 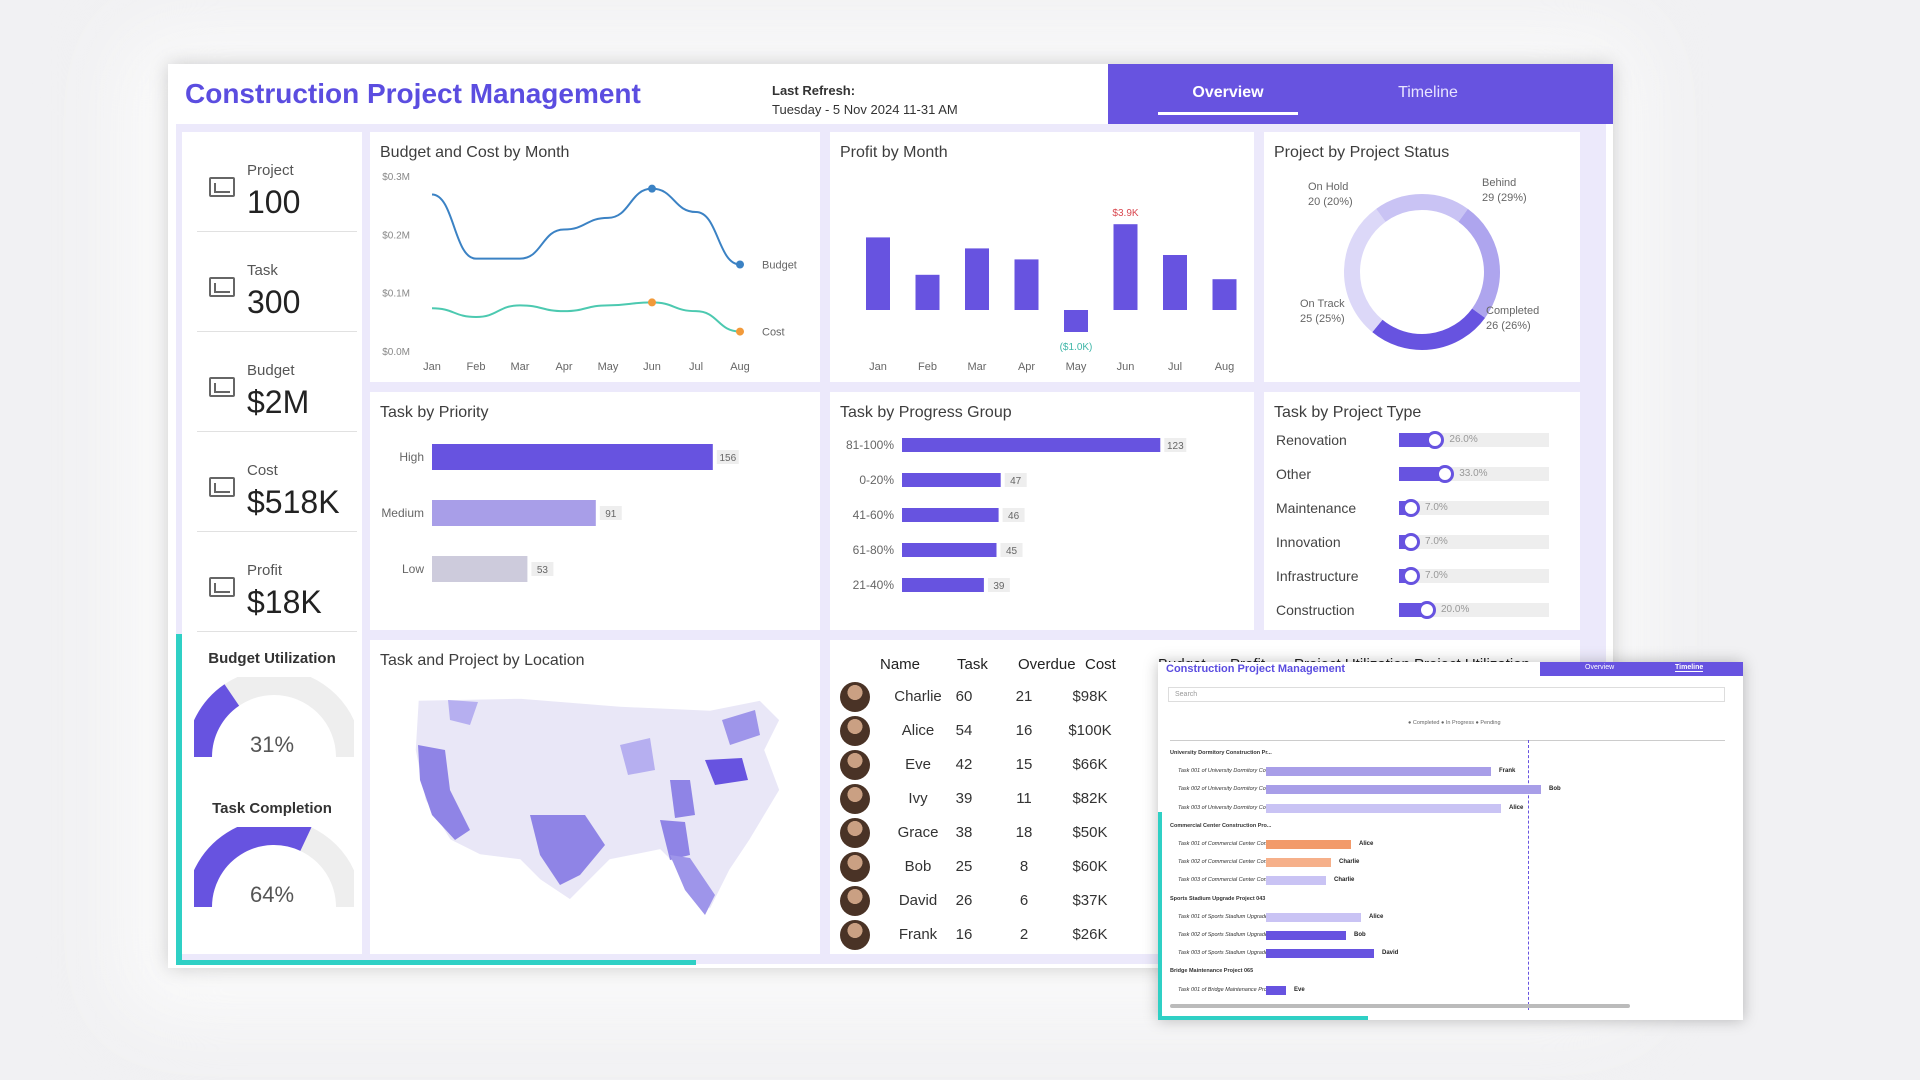 What do you see at coordinates (1317, 576) in the screenshot?
I see `type-label: Infrastructure` at bounding box center [1317, 576].